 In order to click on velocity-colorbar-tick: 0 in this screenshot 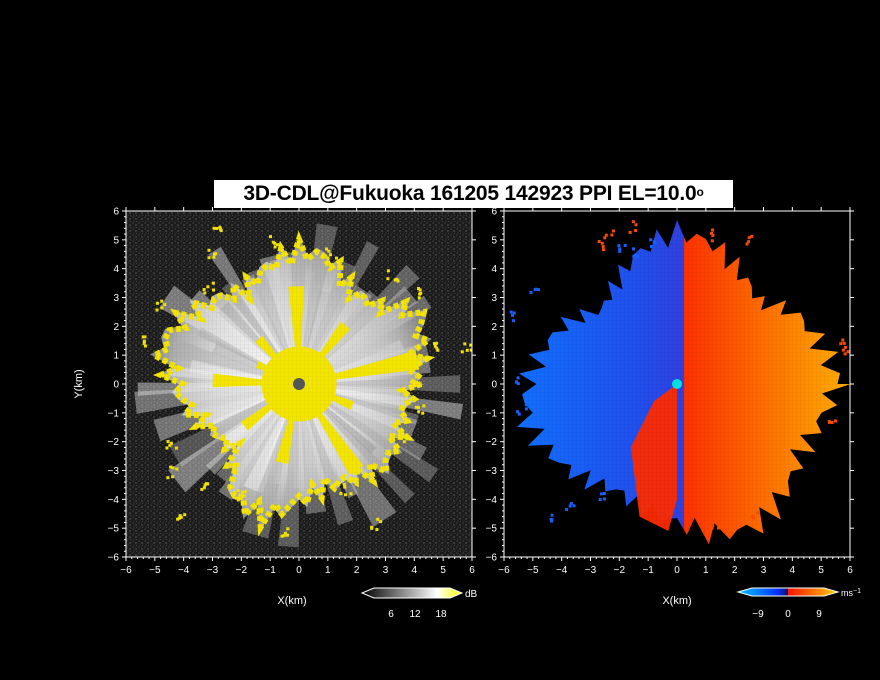, I will do `click(788, 614)`.